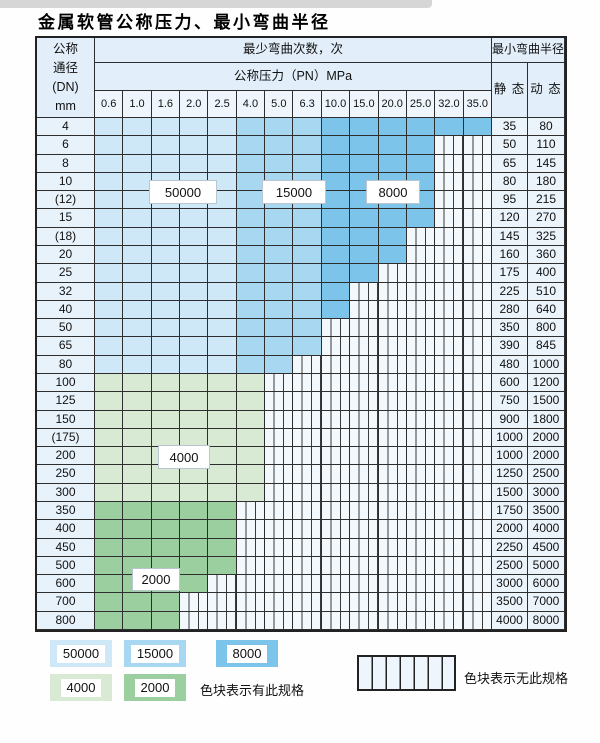  What do you see at coordinates (546, 346) in the screenshot?
I see `cell-dynamic: 845` at bounding box center [546, 346].